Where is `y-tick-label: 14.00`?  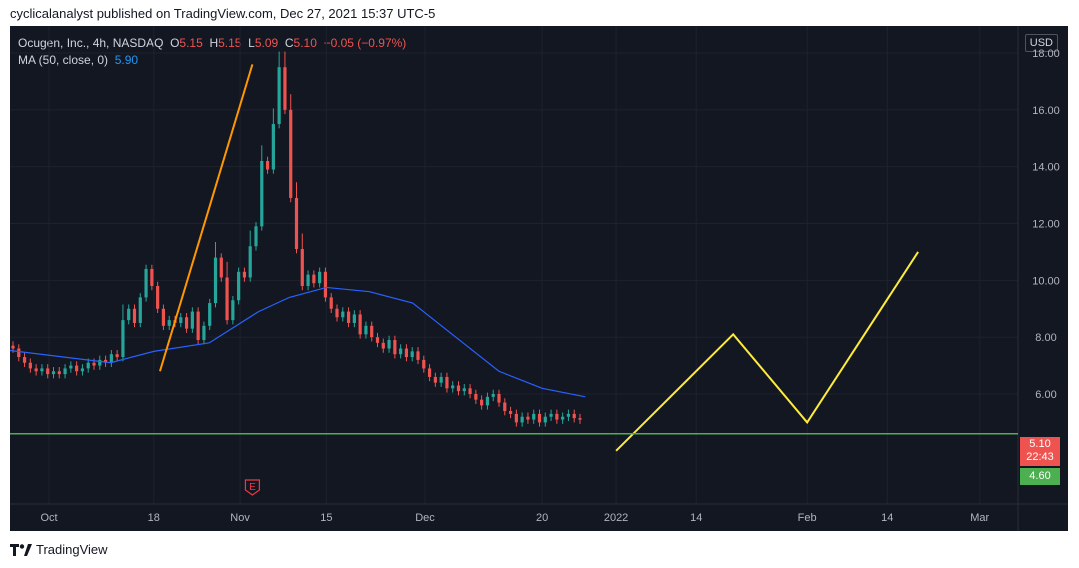
y-tick-label: 14.00 is located at coordinates (1046, 168).